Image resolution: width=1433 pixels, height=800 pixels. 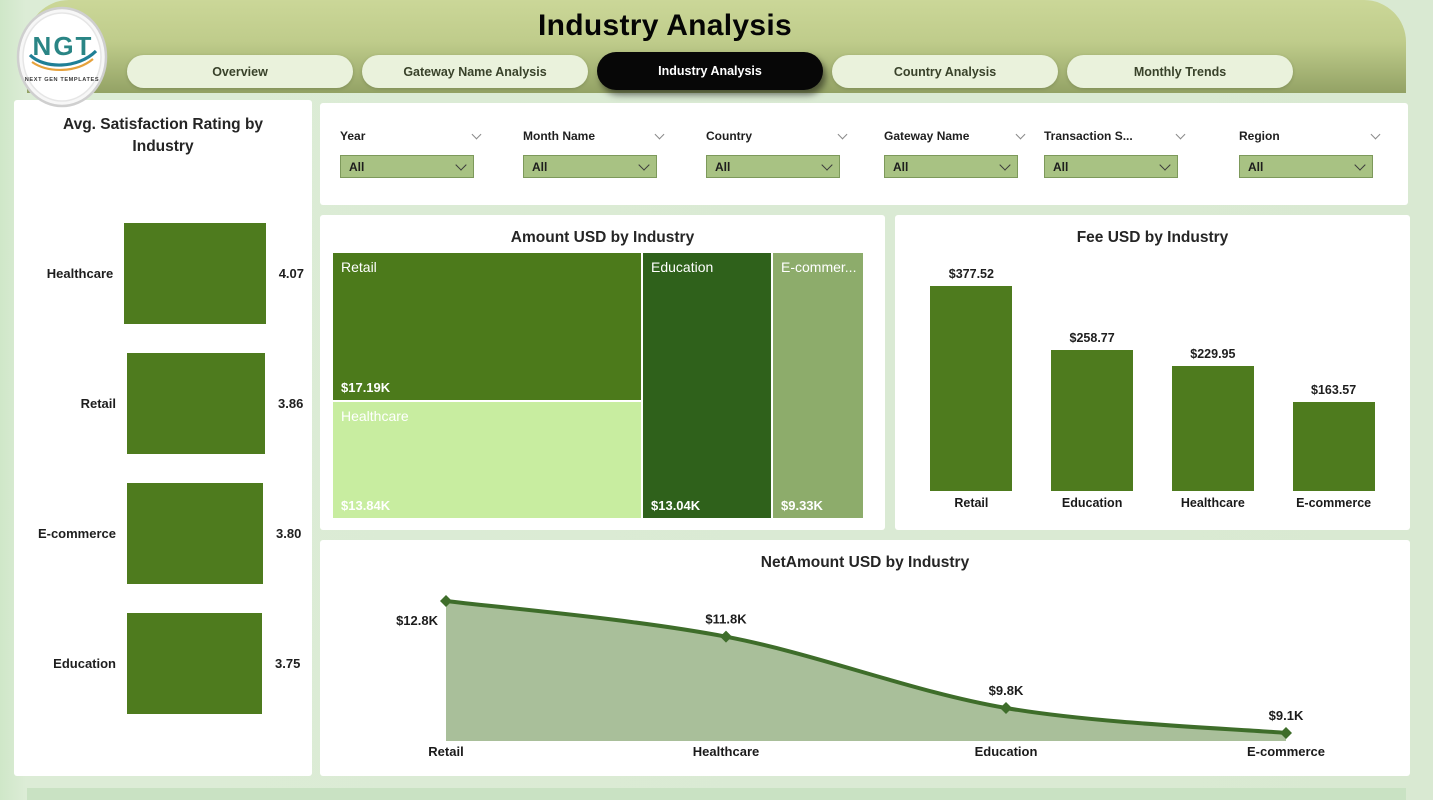 I want to click on value-label: $9.8K, so click(x=1006, y=690).